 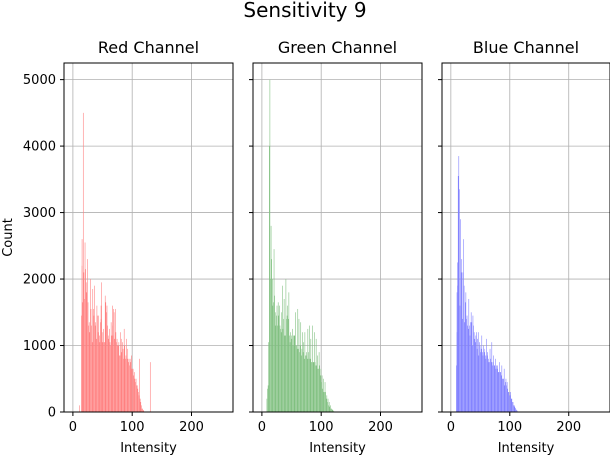 What do you see at coordinates (568, 427) in the screenshot?
I see `panel-3-xtick-label: 200` at bounding box center [568, 427].